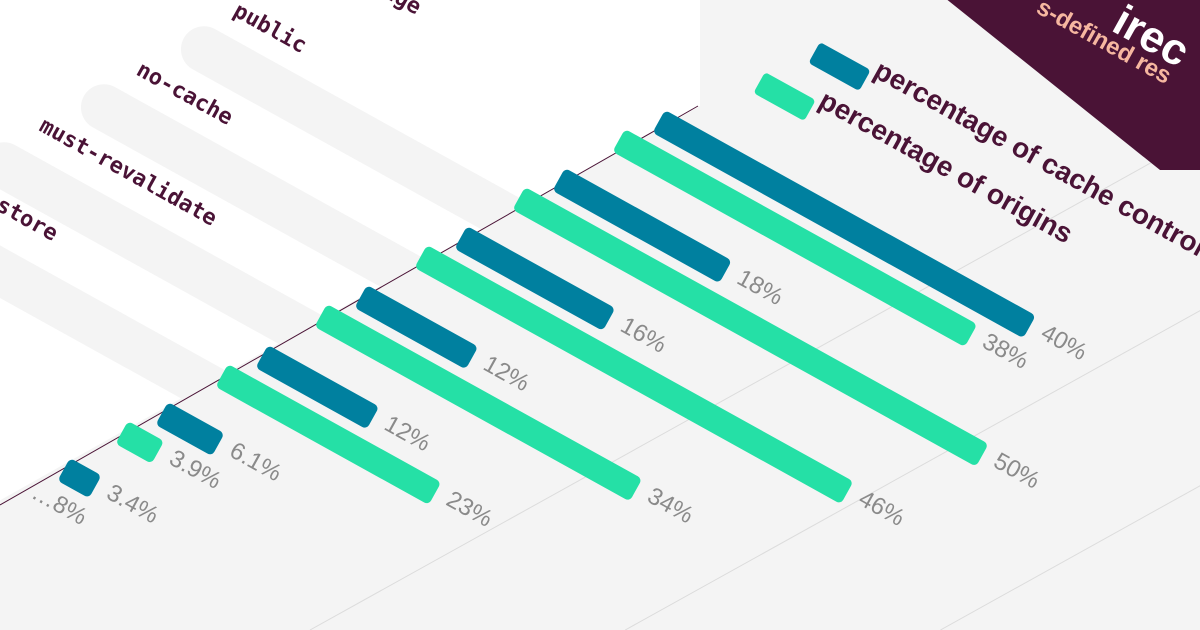 The height and width of the screenshot is (630, 1200). Describe the element at coordinates (1063, 342) in the screenshot. I see `value-label: 40%` at that location.